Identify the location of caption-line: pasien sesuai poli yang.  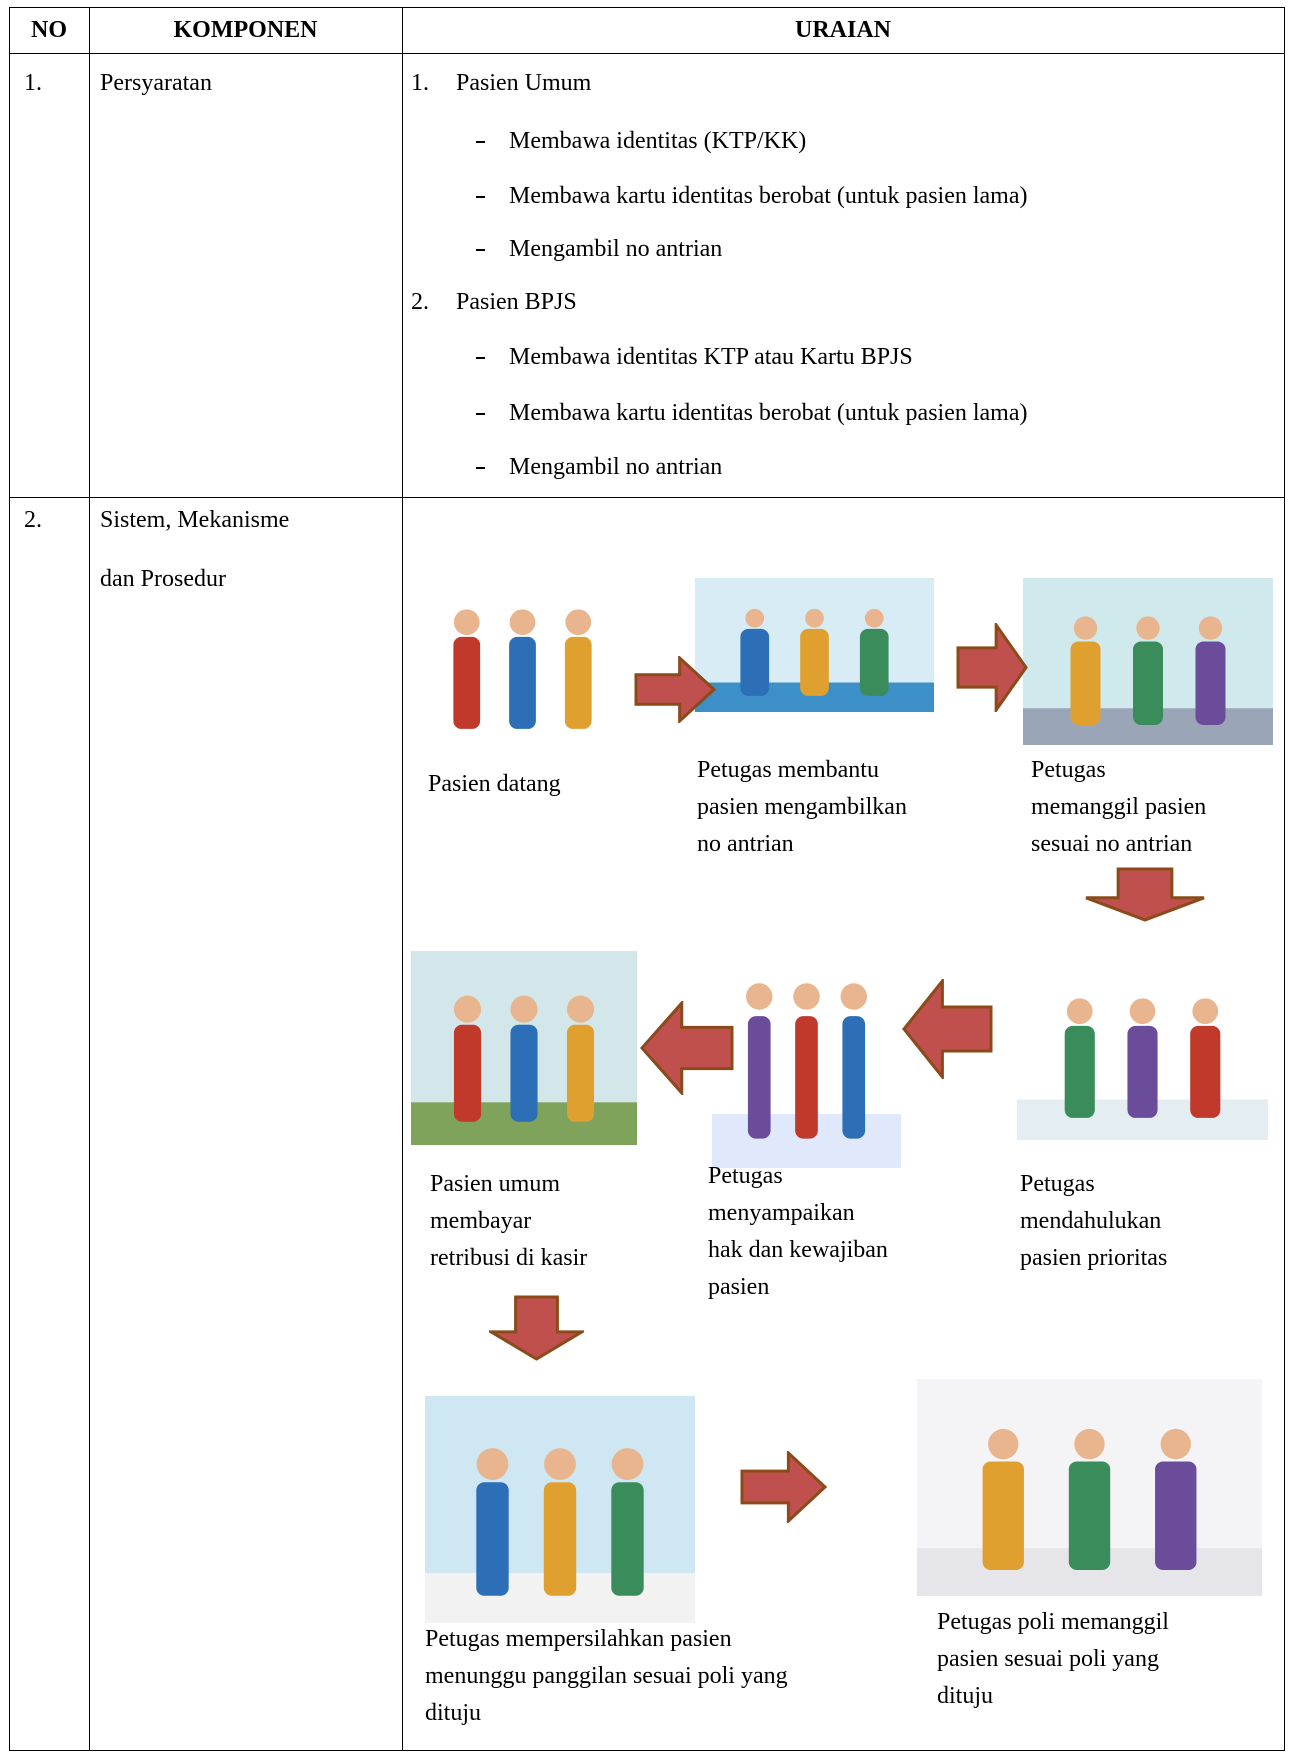
(1048, 1659).